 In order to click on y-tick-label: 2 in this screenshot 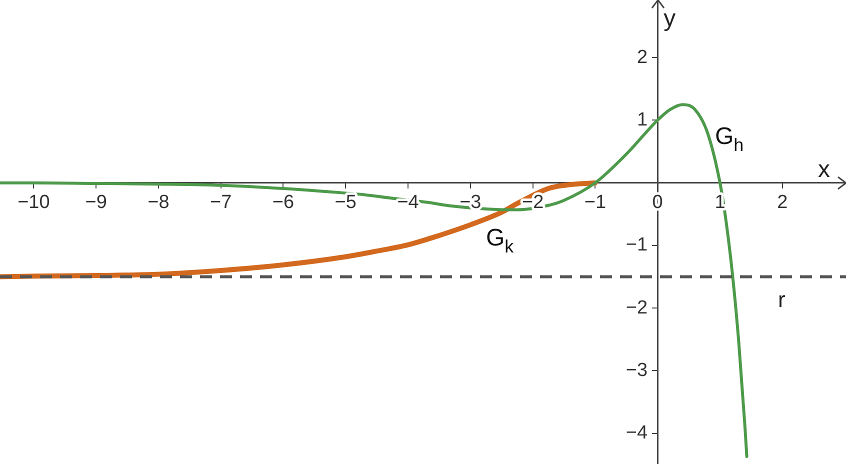, I will do `click(642, 57)`.